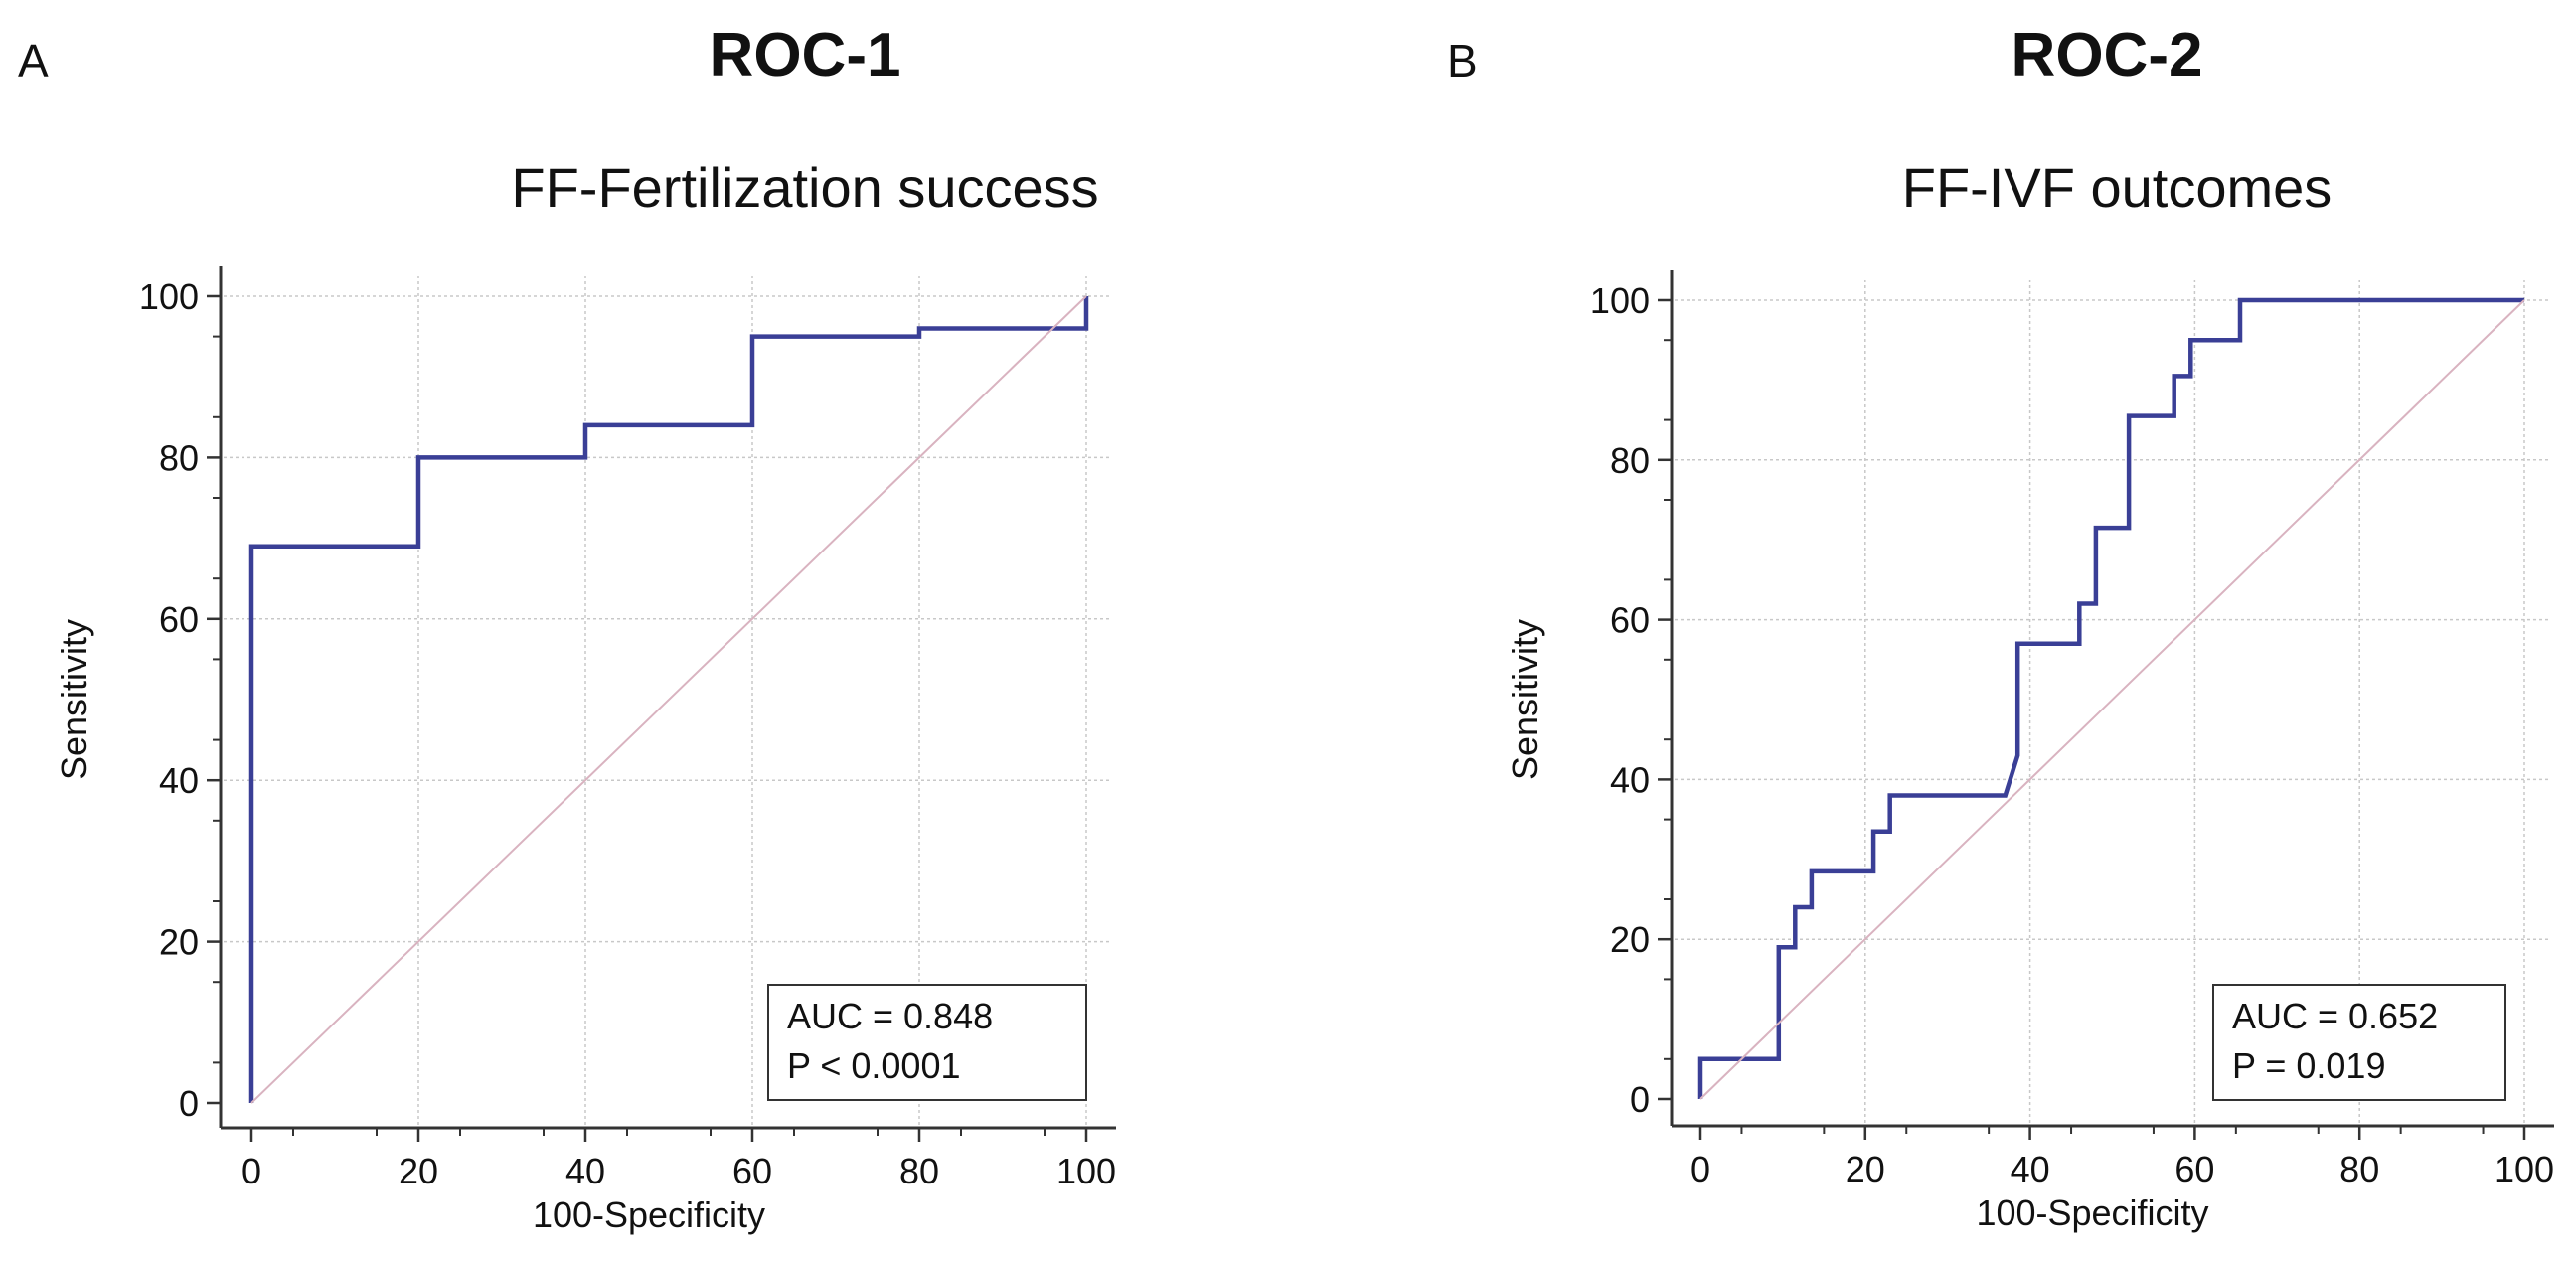  What do you see at coordinates (251, 1171) in the screenshot?
I see `chart-a-x-tick-label-0: 0` at bounding box center [251, 1171].